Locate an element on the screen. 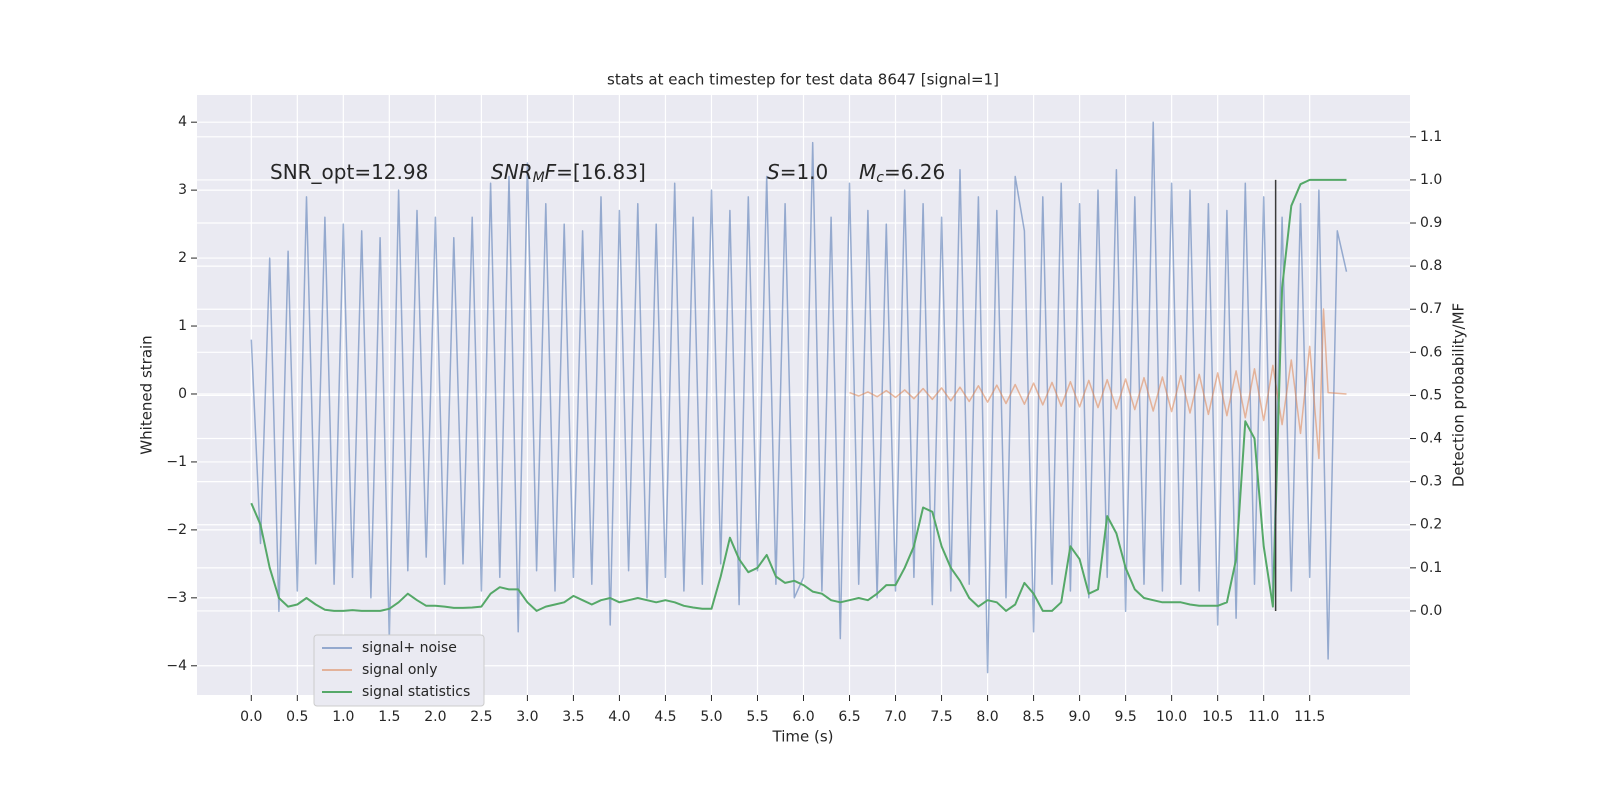  annotation-part: =6.26 is located at coordinates (914, 172).